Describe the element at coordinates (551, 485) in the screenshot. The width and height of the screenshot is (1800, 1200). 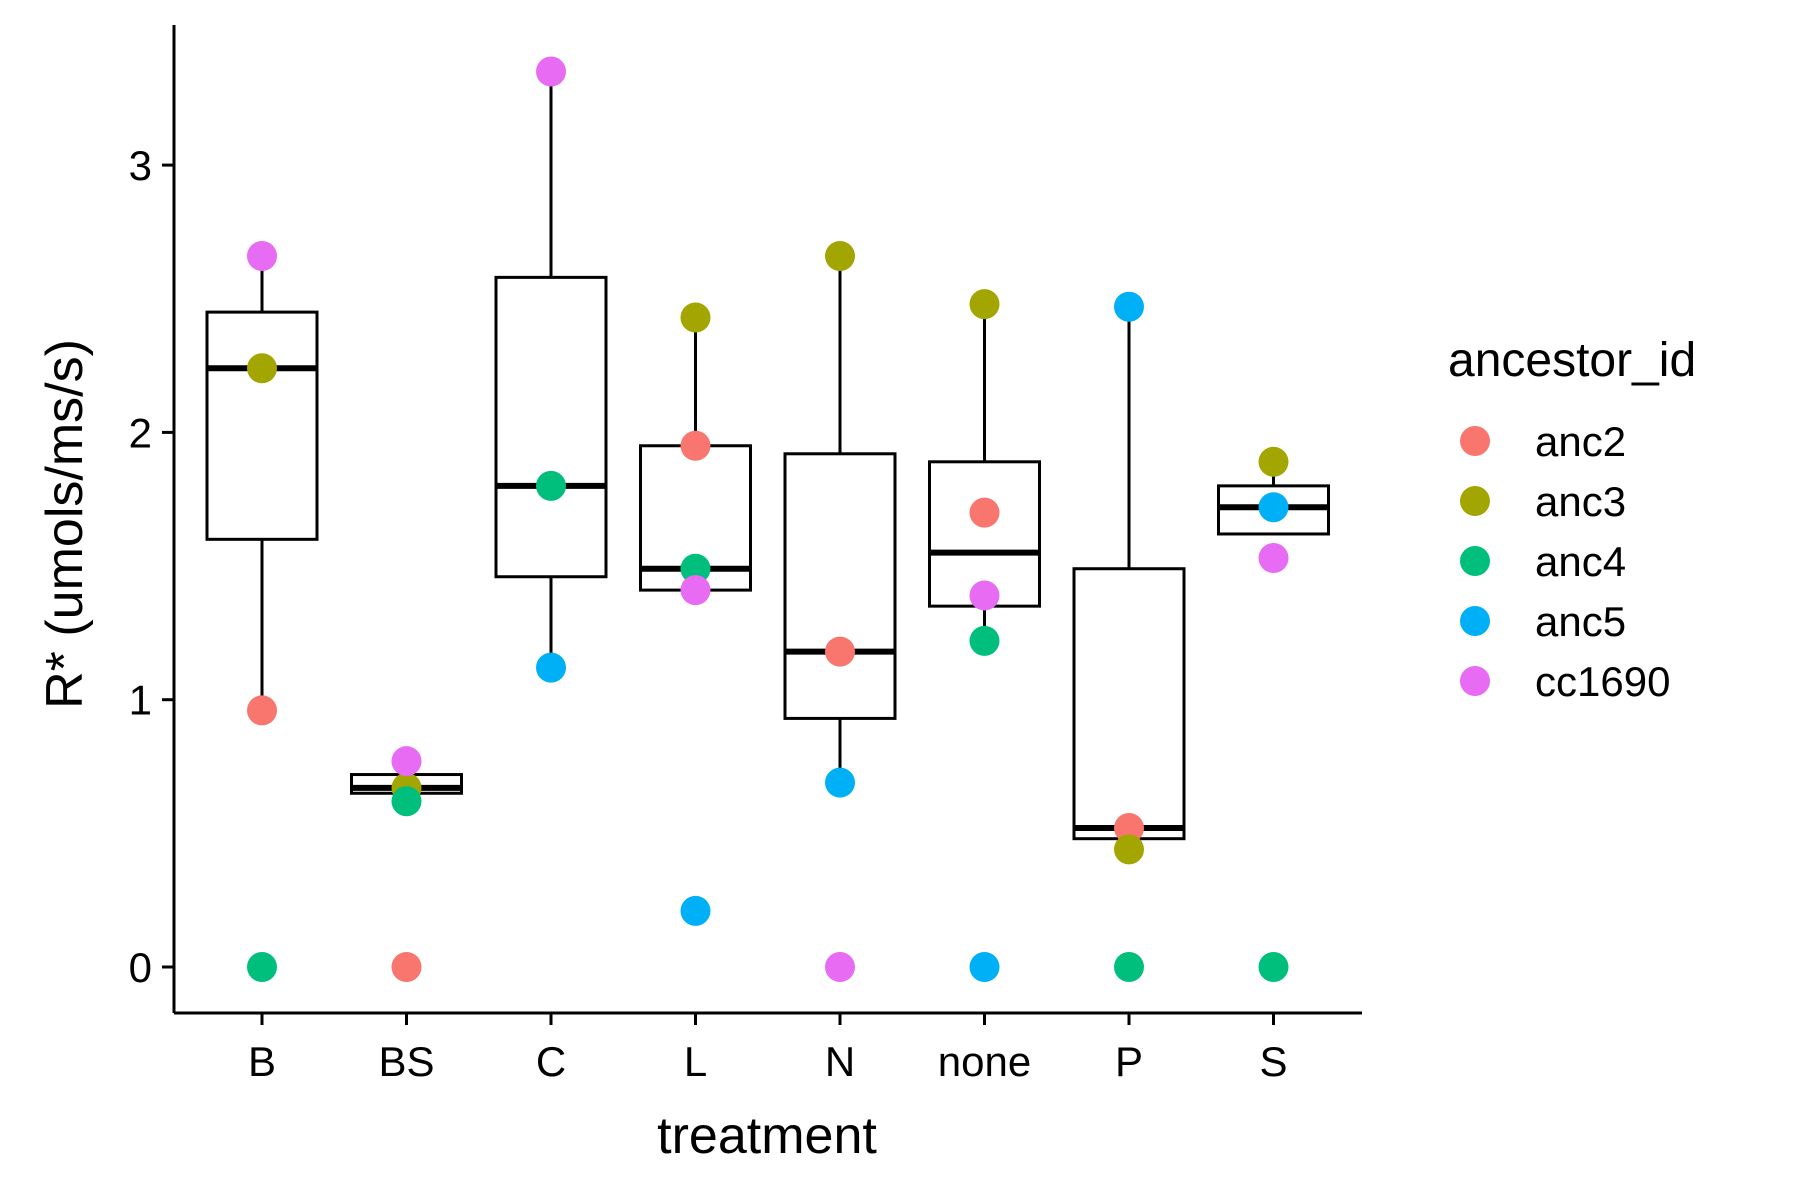
I see `point-anc4-c` at that location.